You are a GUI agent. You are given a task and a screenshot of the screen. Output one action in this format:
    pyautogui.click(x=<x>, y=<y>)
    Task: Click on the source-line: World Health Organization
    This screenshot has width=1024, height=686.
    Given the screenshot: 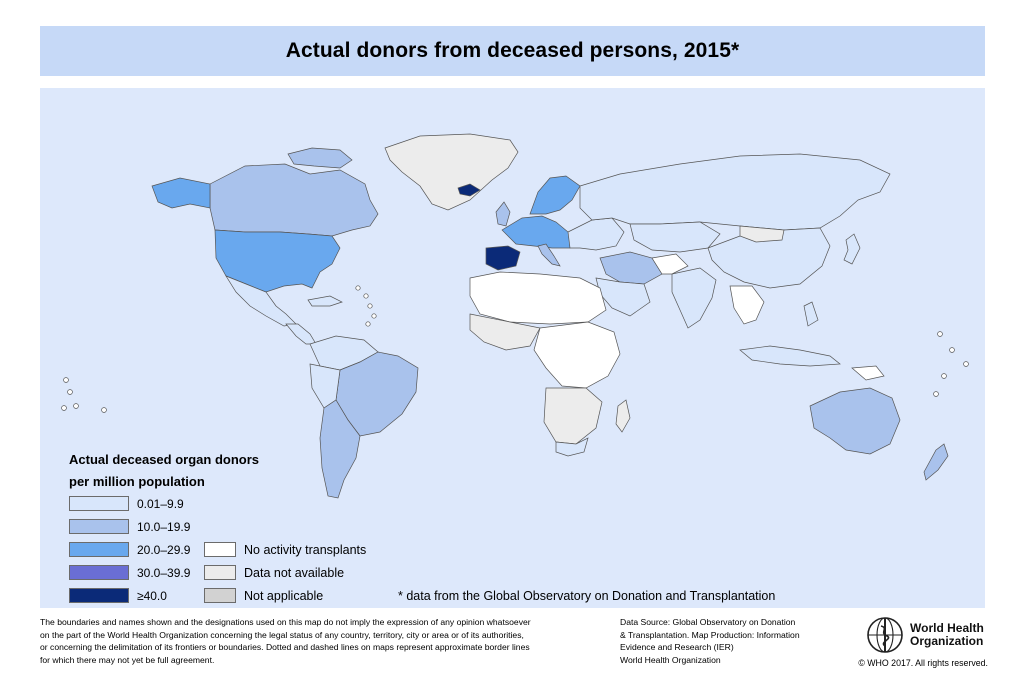 What is the action you would take?
    pyautogui.click(x=670, y=659)
    